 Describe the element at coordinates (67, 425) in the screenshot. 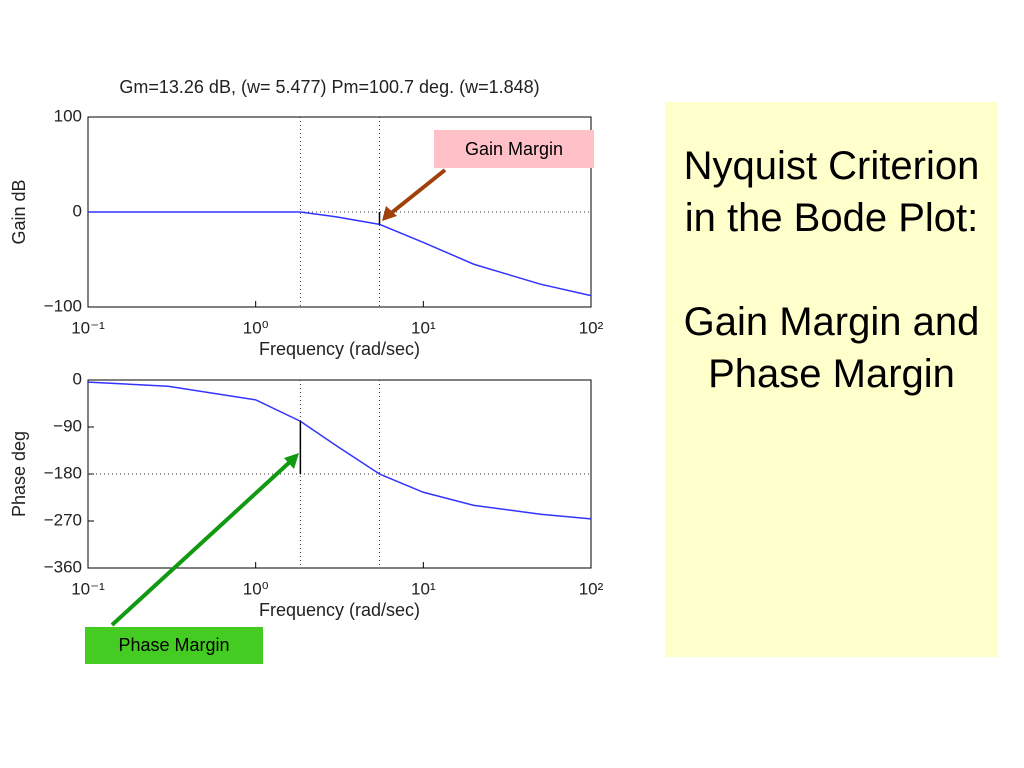

I see `y-tick-label: −90` at that location.